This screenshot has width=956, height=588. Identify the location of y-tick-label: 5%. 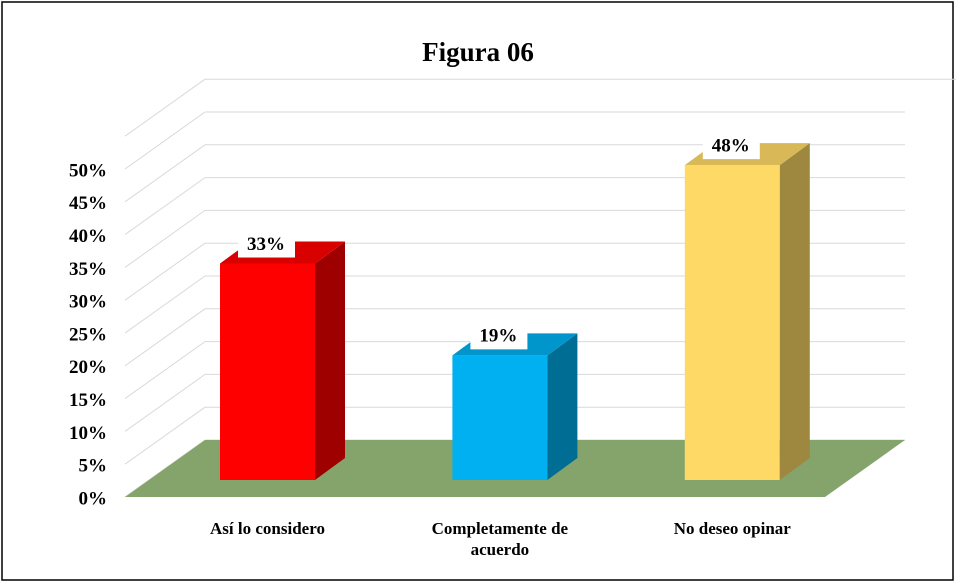
(93, 466).